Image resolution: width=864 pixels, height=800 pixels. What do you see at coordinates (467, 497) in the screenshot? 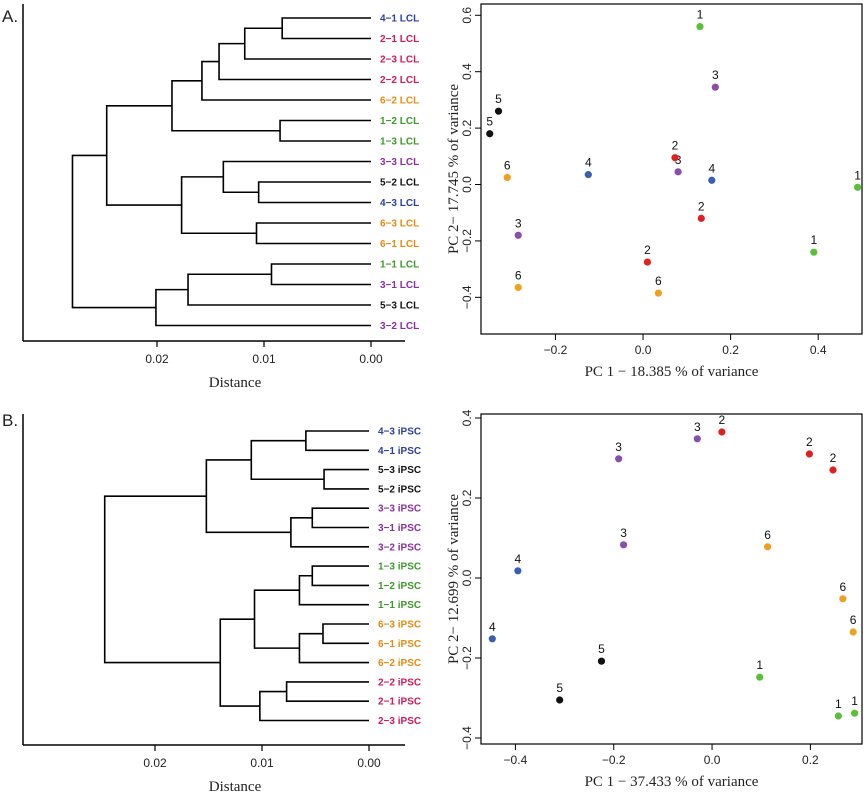
I see `scatter-y-tick-label: 0.2` at bounding box center [467, 497].